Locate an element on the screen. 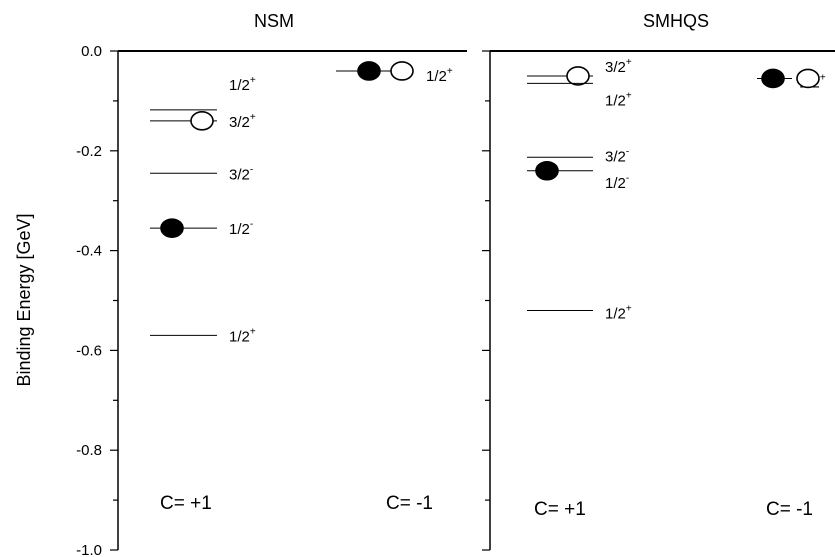  nsm-column-label-plus: C= +1 is located at coordinates (186, 503).